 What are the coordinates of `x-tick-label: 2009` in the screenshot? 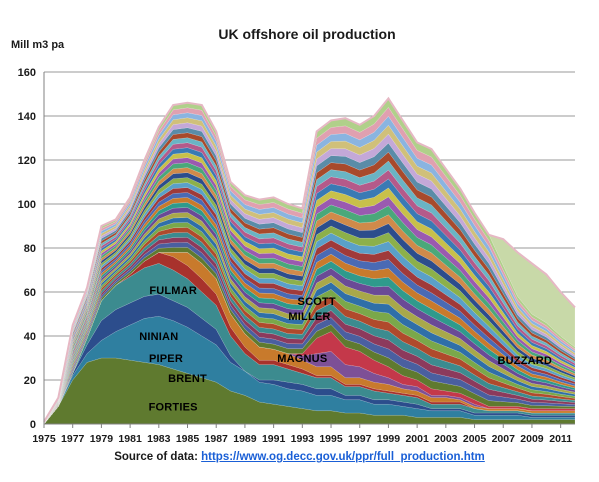 It's located at (532, 439).